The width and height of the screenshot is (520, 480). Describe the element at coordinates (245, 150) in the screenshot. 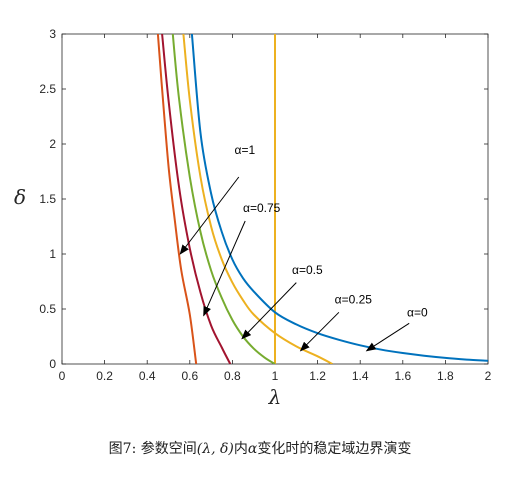

I see `annotation-label: α=1` at that location.